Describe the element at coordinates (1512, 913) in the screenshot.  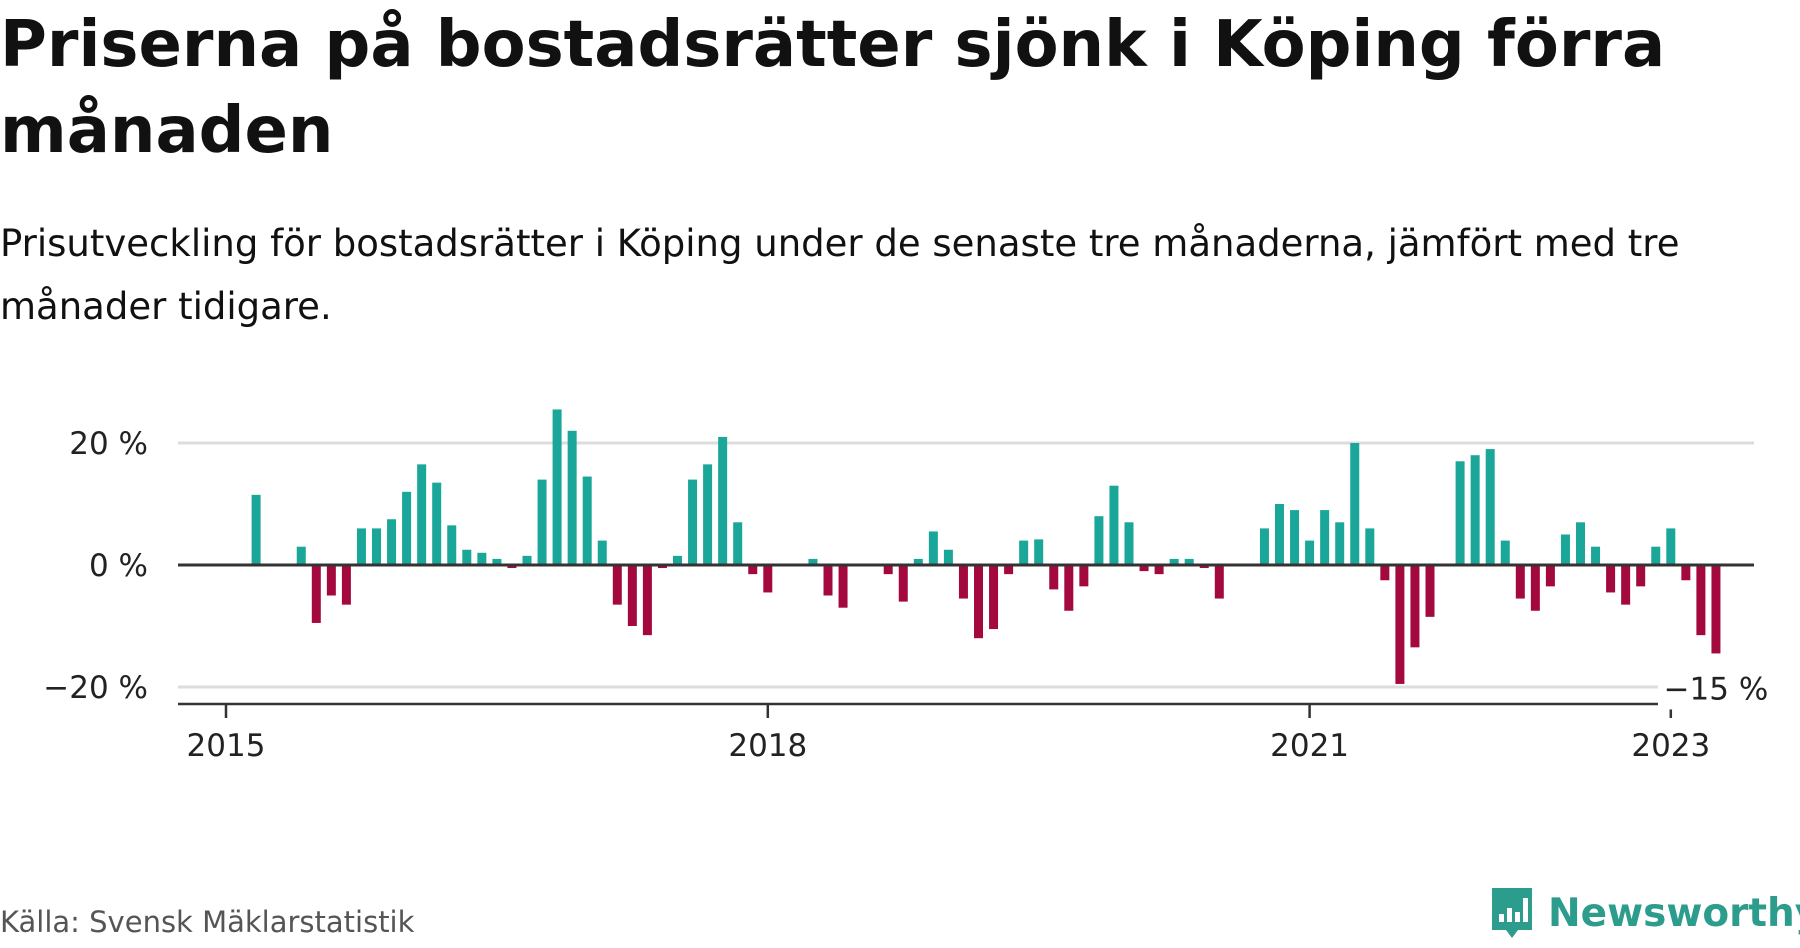
I see `newsworthy-icon` at that location.